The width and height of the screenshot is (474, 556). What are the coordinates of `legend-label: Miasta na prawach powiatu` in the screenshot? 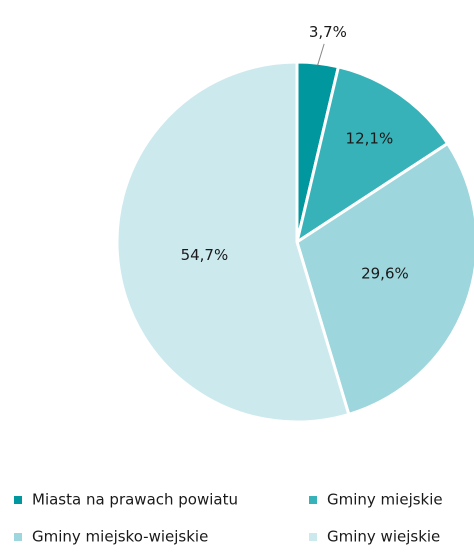 It's located at (135, 500).